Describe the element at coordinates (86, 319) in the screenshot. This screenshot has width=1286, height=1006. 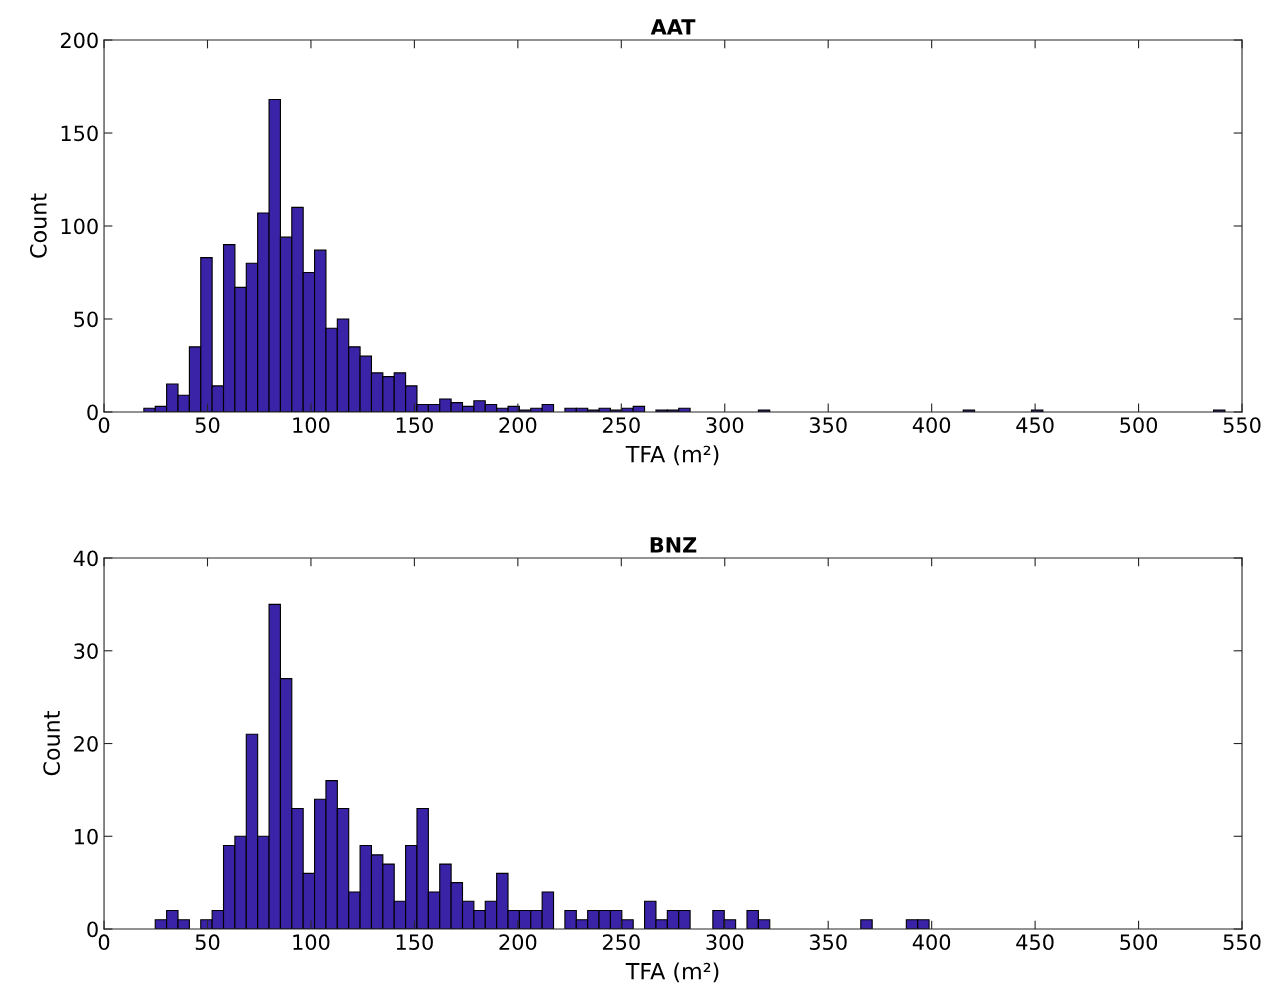
I see `y-tick-label: 50` at that location.